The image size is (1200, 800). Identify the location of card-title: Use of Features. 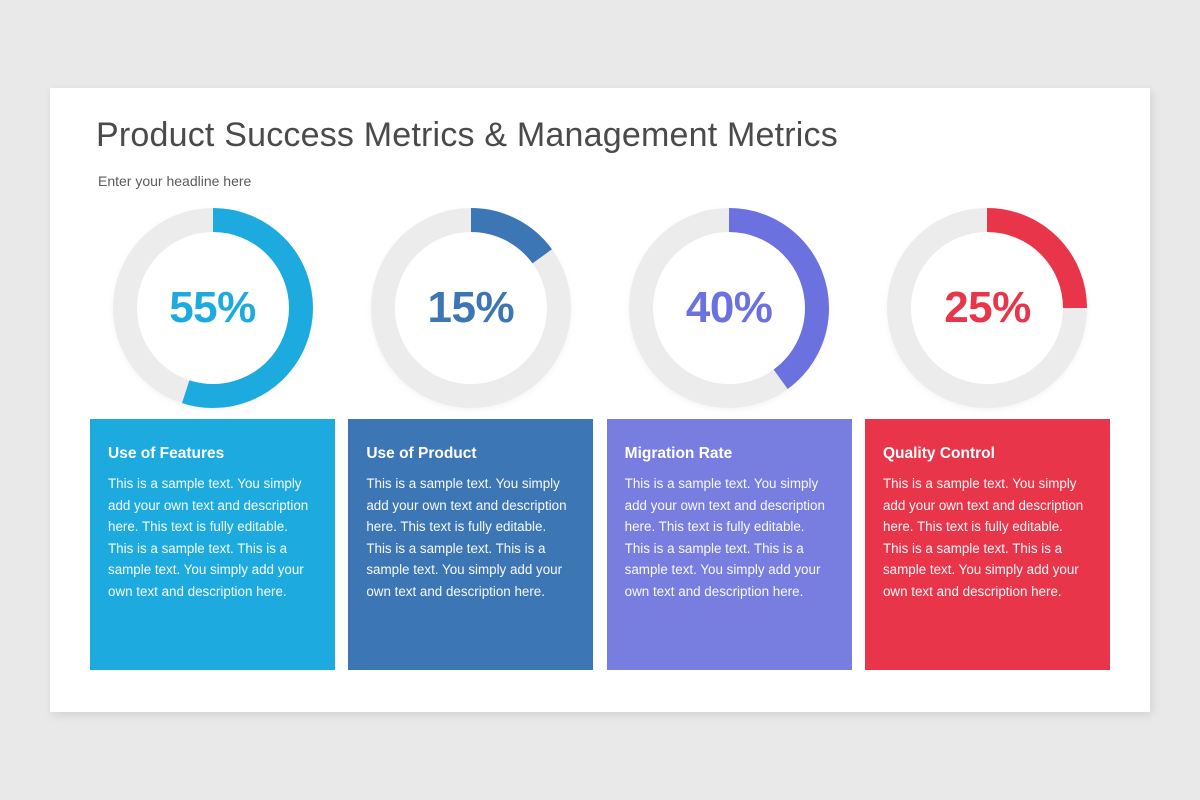
(166, 453).